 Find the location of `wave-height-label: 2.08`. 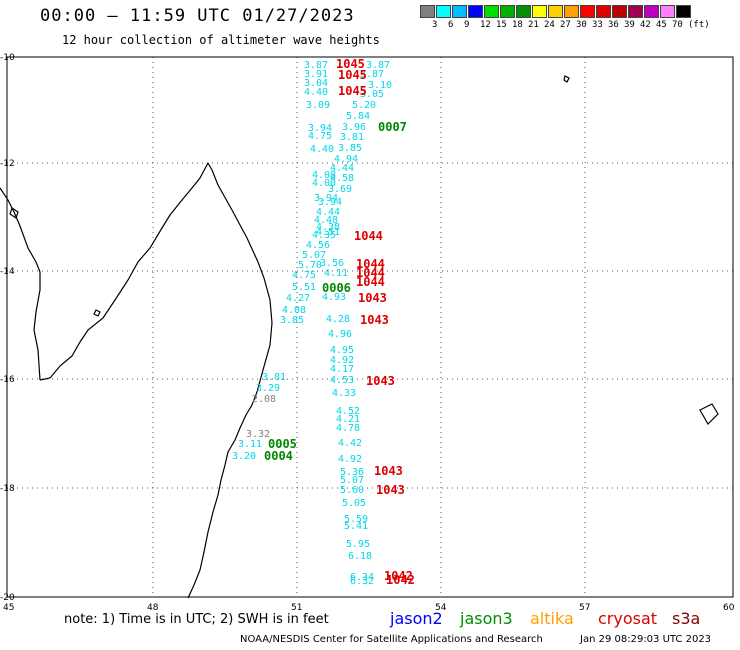

wave-height-label: 2.08 is located at coordinates (264, 399).